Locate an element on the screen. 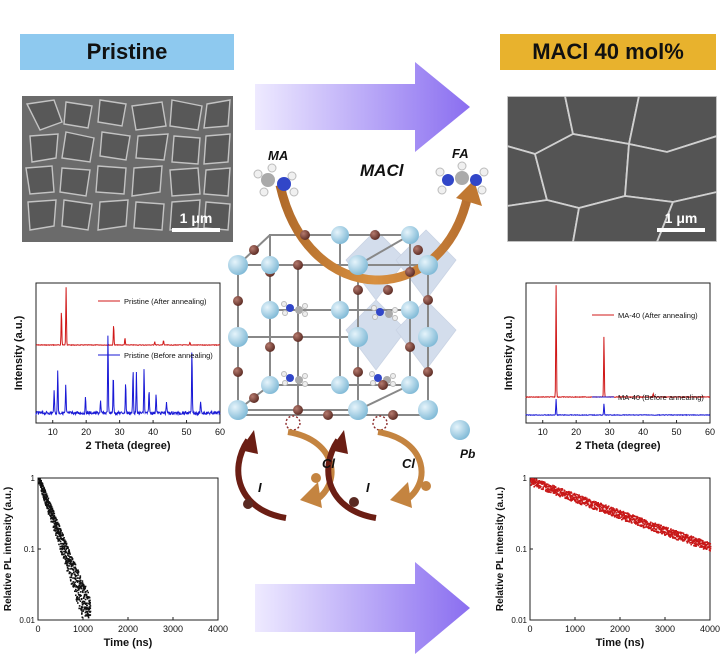  macl-label: MACl 40 mol% is located at coordinates (608, 51).